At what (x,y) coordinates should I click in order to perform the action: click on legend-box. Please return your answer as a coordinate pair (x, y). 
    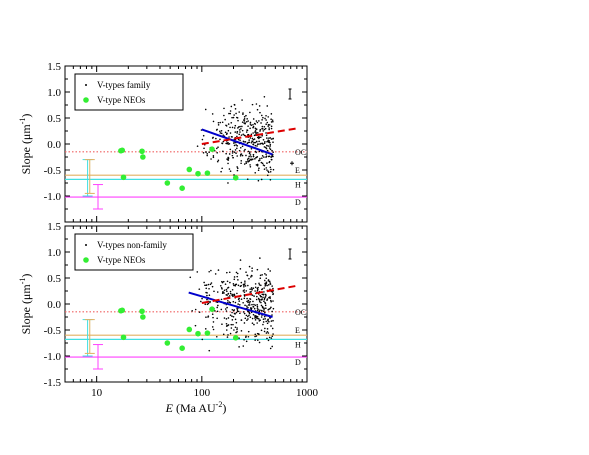
    Looking at the image, I should click on (134, 252).